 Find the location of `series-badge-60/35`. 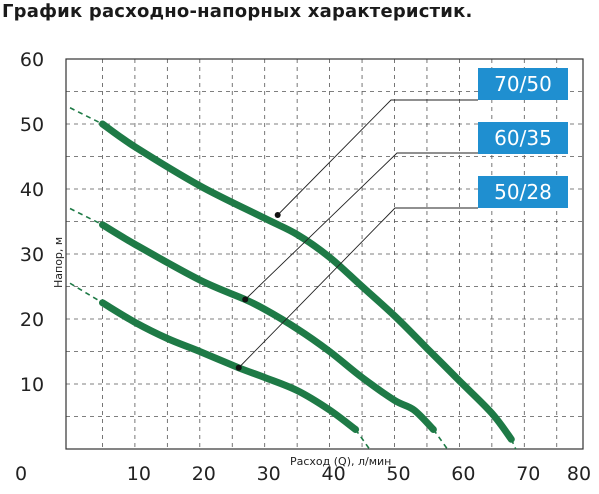

series-badge-60/35 is located at coordinates (523, 138).